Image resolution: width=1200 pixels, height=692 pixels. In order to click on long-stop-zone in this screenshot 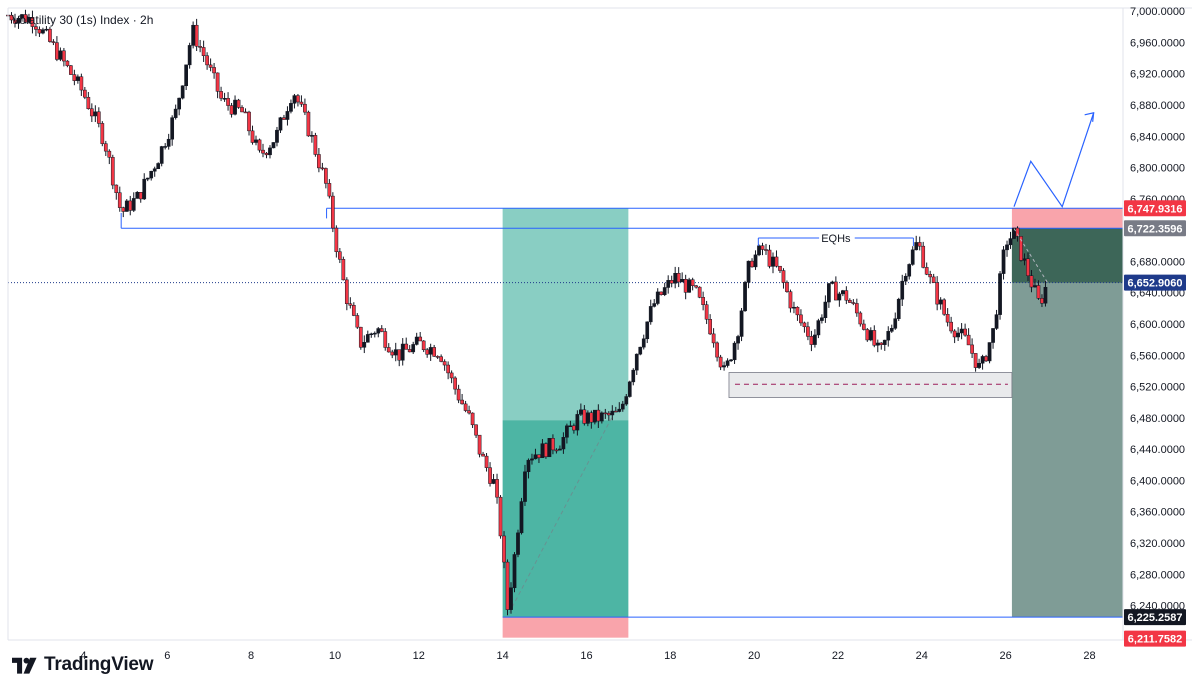, I will do `click(565, 627)`.